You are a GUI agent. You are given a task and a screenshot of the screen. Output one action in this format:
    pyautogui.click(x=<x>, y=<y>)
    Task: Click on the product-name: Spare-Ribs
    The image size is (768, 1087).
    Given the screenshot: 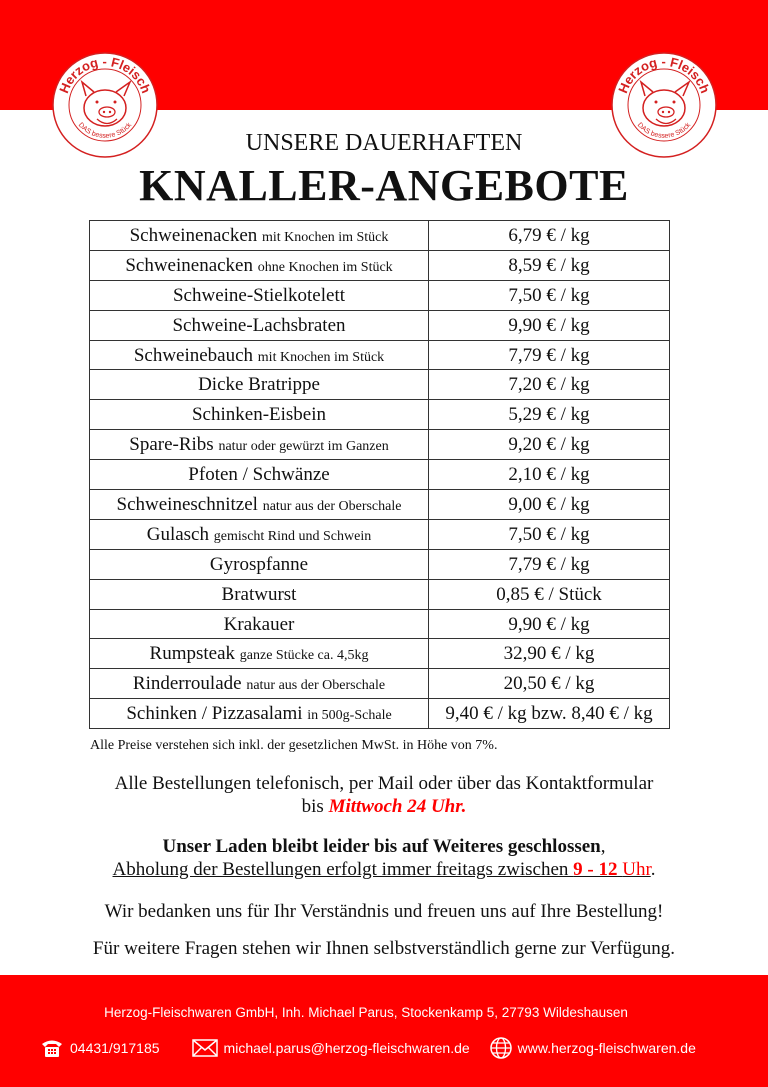 What is the action you would take?
    pyautogui.click(x=171, y=445)
    